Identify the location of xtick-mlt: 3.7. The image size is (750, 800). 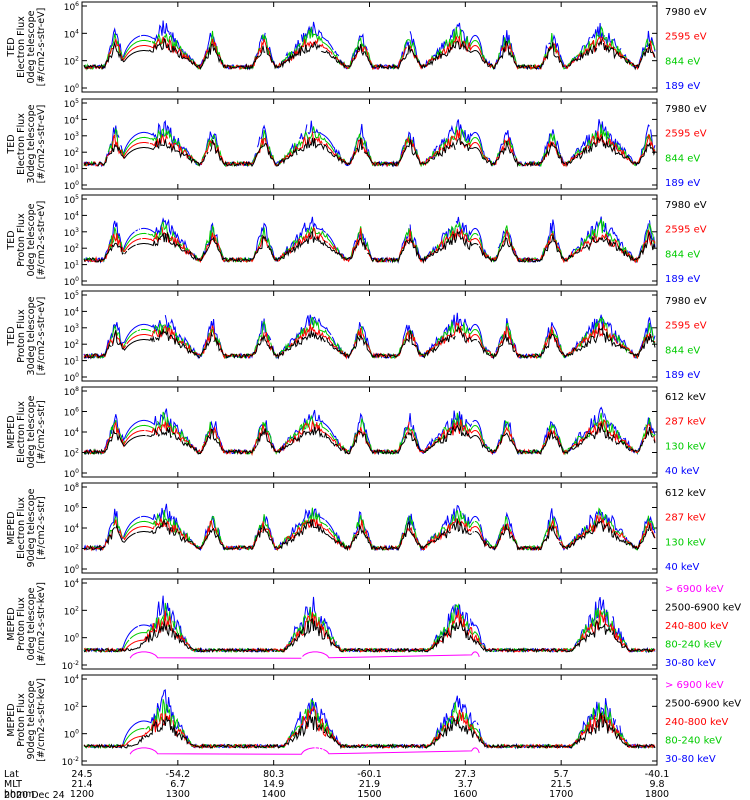
(465, 784).